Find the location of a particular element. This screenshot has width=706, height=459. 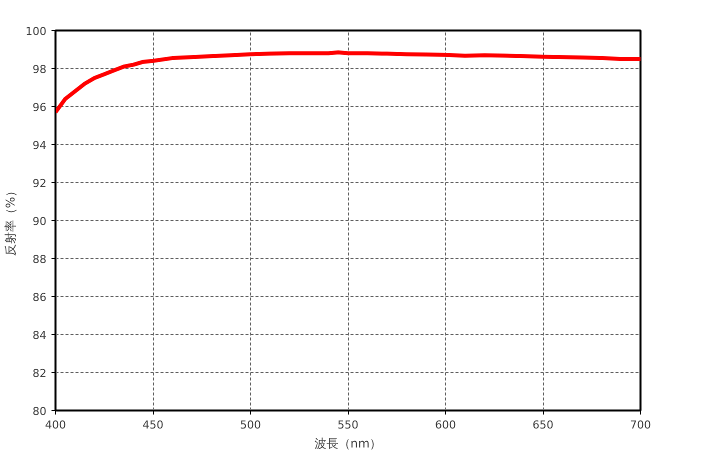

y-tick-label: 98 is located at coordinates (39, 69).